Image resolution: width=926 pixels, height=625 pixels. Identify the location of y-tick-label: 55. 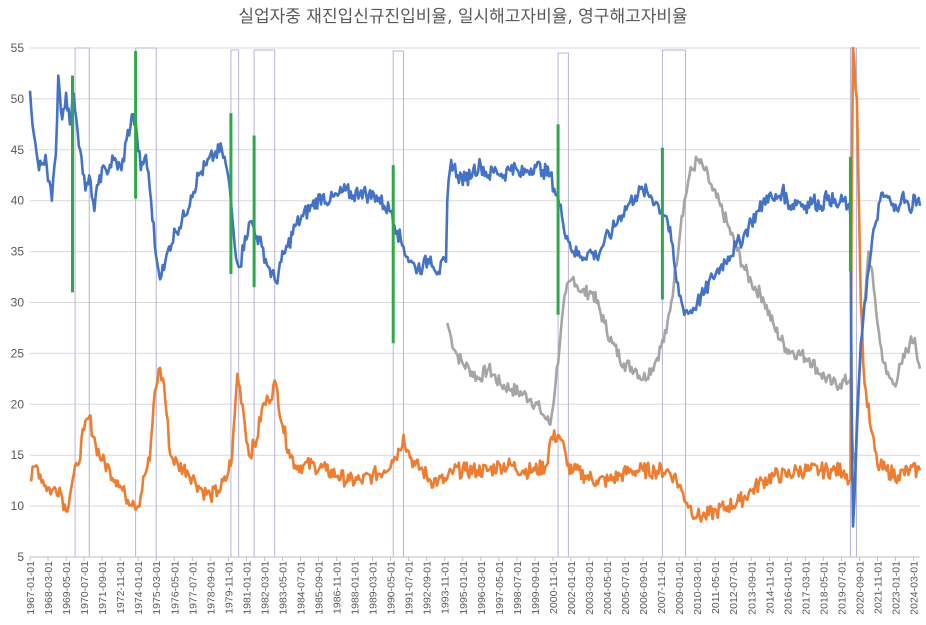
(18, 48).